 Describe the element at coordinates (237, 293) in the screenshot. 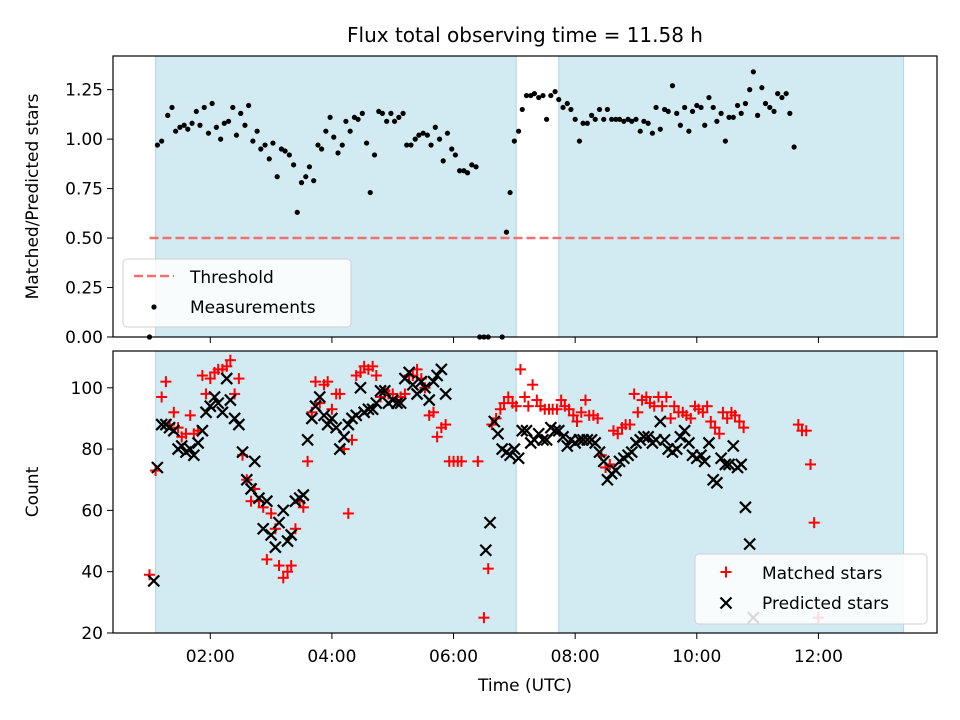

I see `top-legend: Threshold Measurements` at that location.